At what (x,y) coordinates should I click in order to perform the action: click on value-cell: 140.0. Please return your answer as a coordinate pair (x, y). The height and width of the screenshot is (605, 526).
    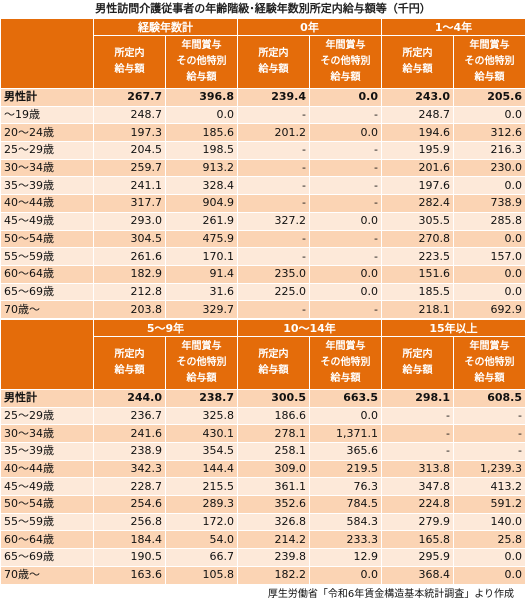
    Looking at the image, I should click on (489, 522).